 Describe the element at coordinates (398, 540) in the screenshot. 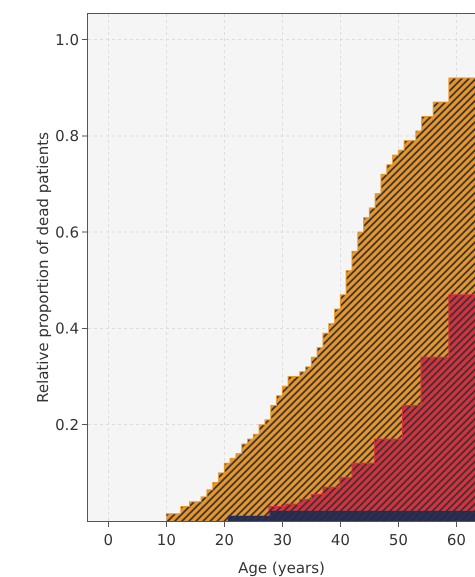

I see `x-tick-label: 50` at that location.